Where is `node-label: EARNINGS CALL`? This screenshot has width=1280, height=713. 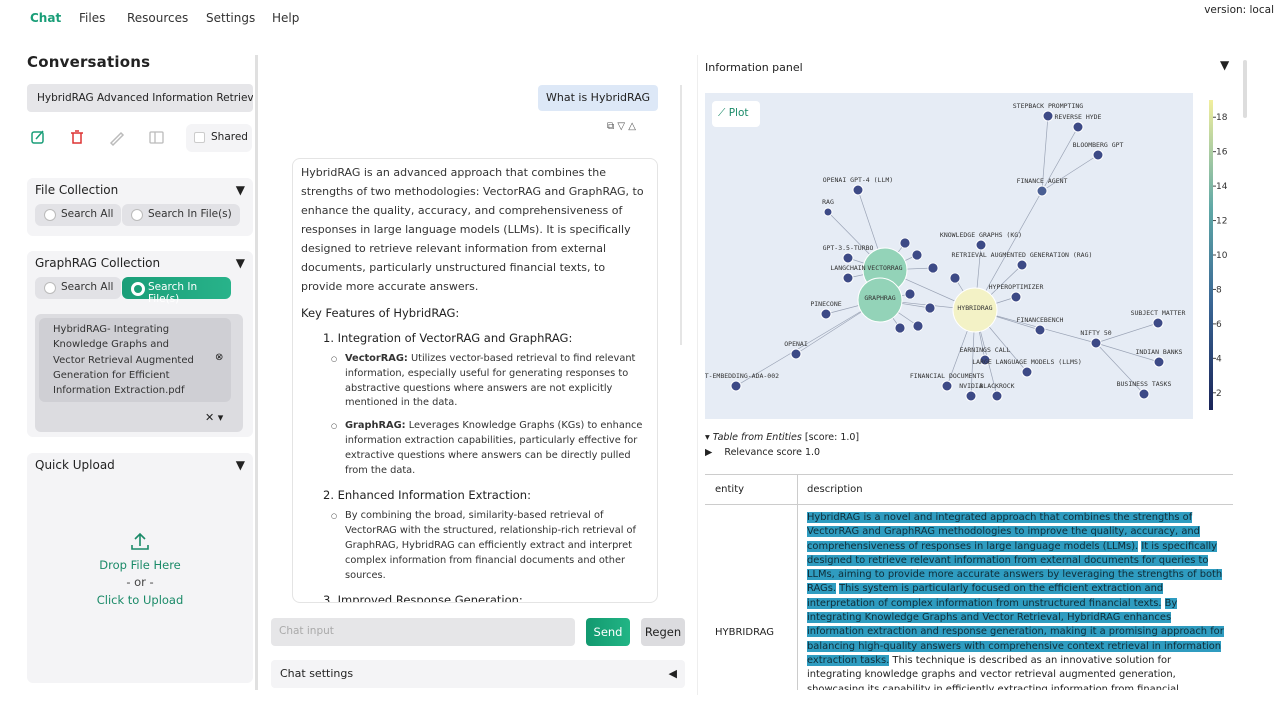
node-label: EARNINGS CALL is located at coordinates (985, 350).